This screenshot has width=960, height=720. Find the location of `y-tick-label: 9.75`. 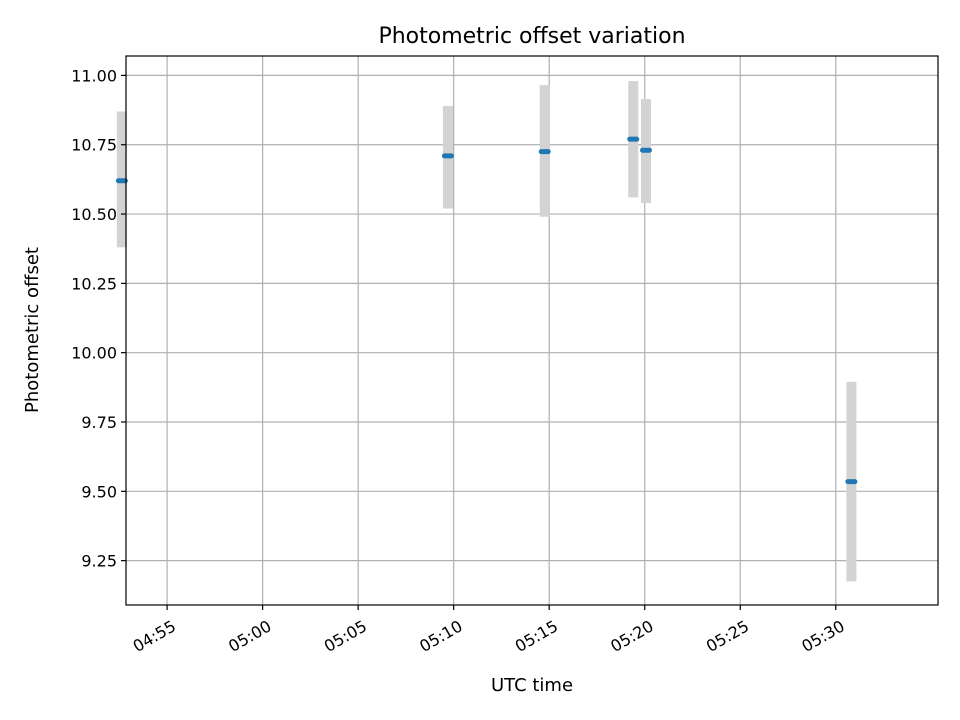

y-tick-label: 9.75 is located at coordinates (99, 422).